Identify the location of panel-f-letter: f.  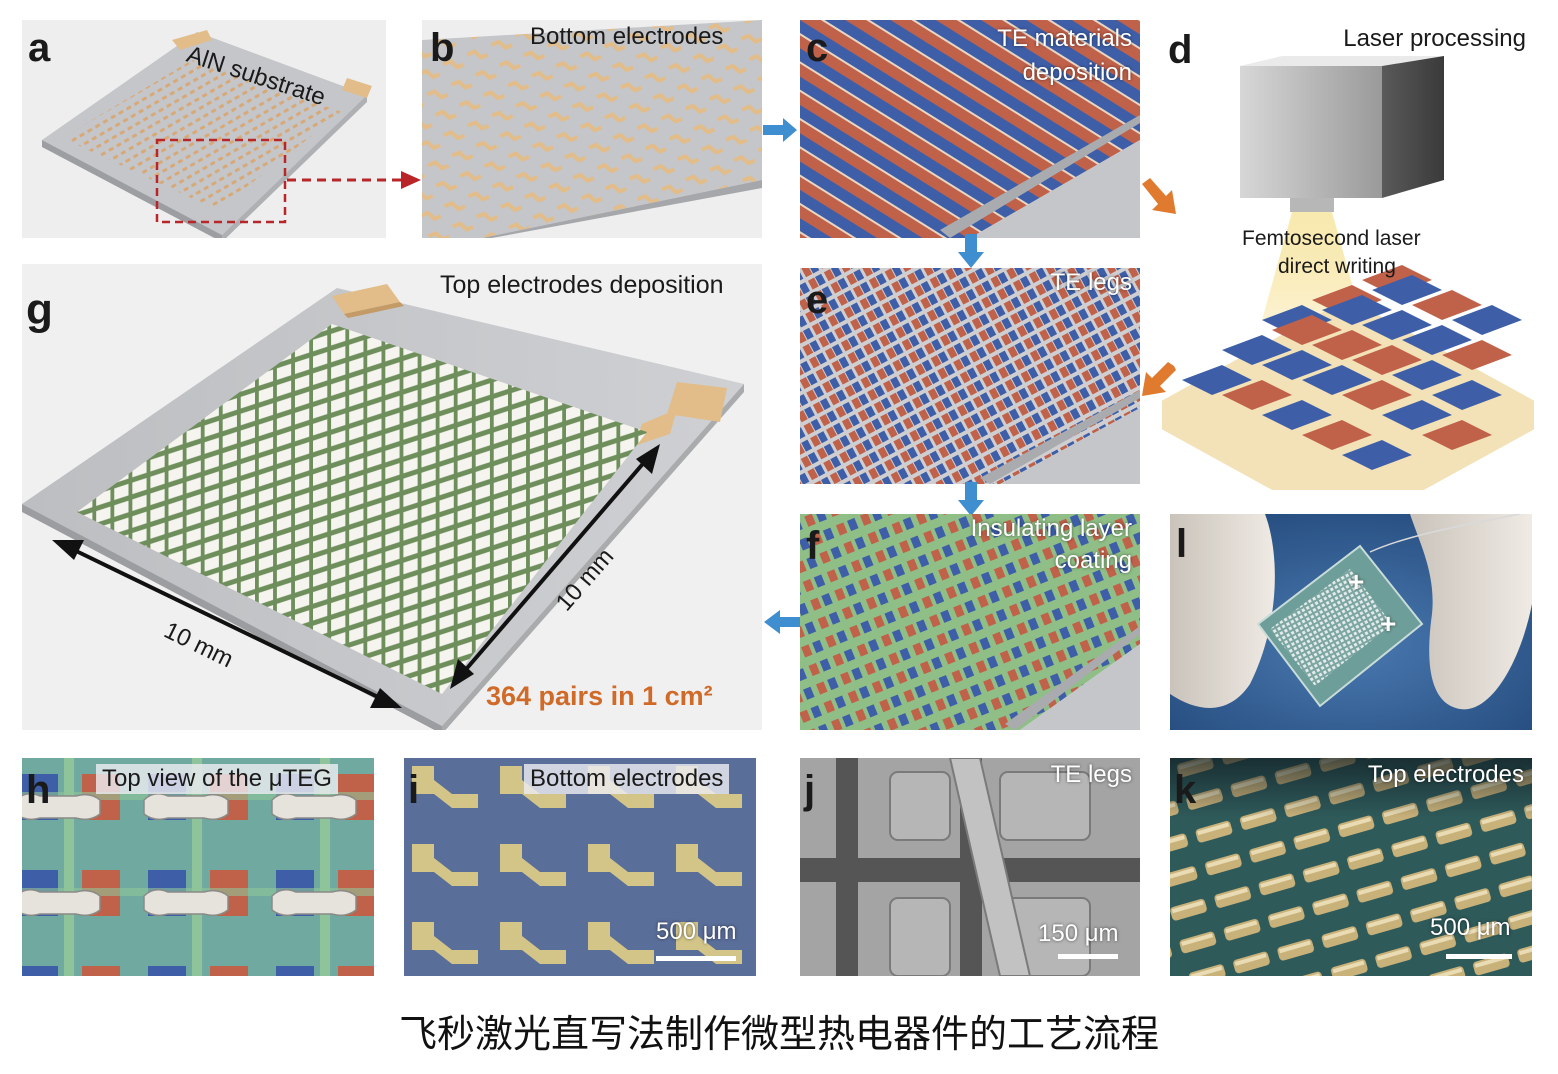
(813, 546).